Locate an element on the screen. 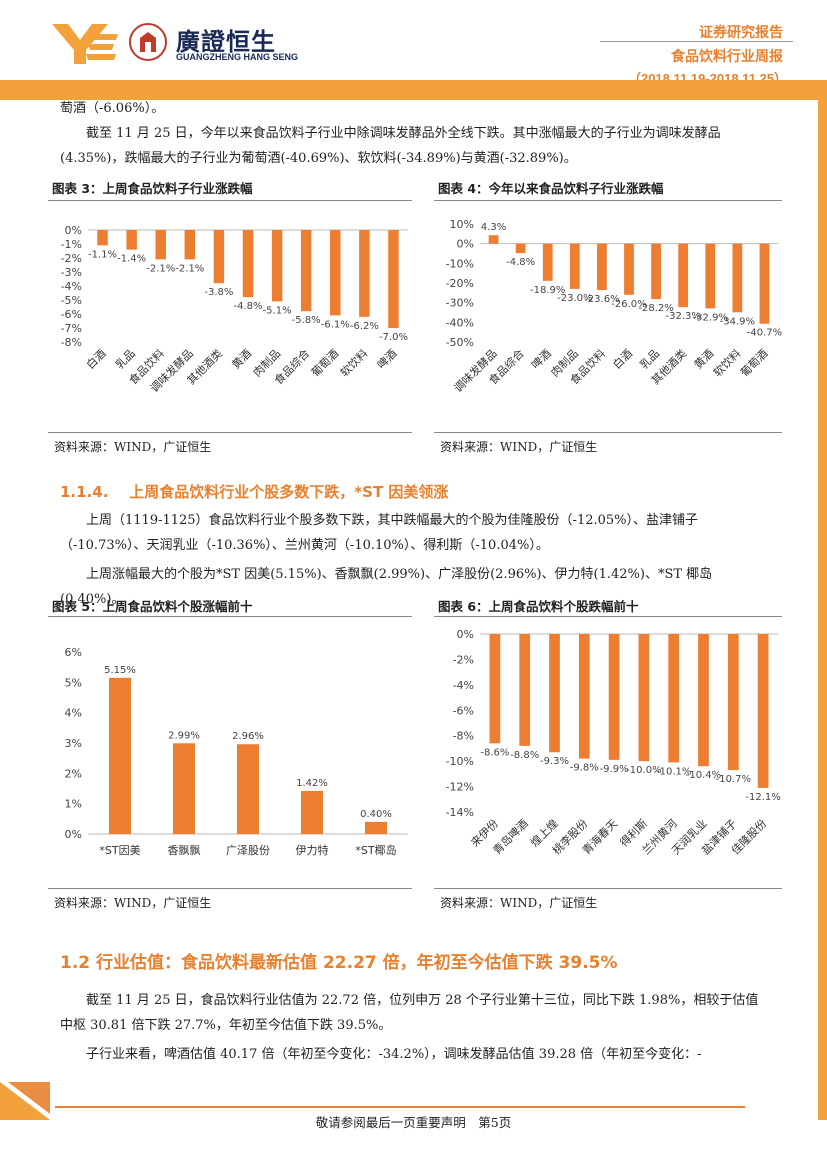  data-label: -23.0% is located at coordinates (574, 298).